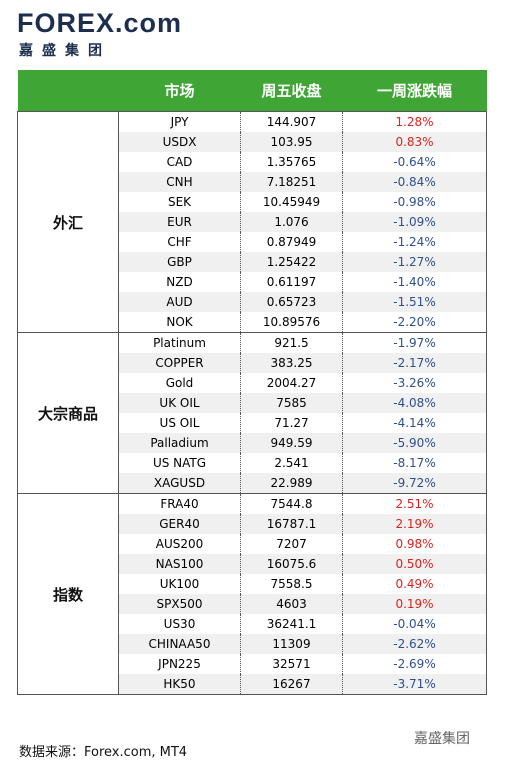 This screenshot has width=509, height=771. I want to click on table-row: UK OIL 7585 -4.08%, so click(252, 403).